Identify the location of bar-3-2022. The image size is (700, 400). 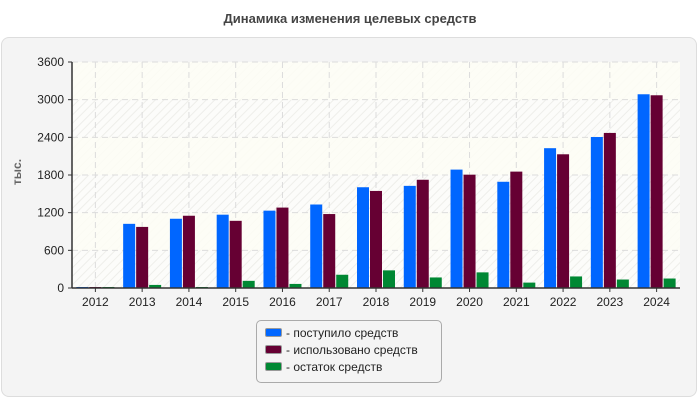
(576, 282).